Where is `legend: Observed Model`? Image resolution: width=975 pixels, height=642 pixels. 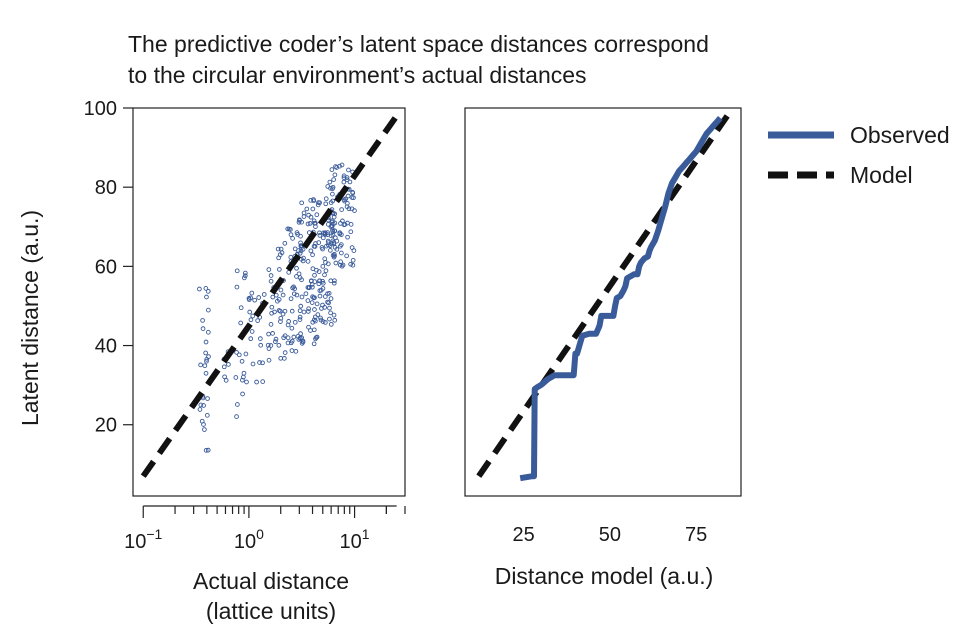 legend: Observed Model is located at coordinates (859, 155).